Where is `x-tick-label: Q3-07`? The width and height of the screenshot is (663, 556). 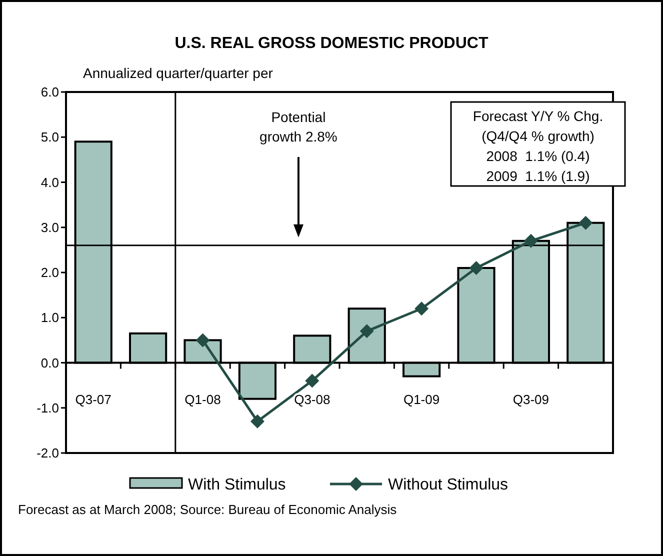 x-tick-label: Q3-07 is located at coordinates (93, 399).